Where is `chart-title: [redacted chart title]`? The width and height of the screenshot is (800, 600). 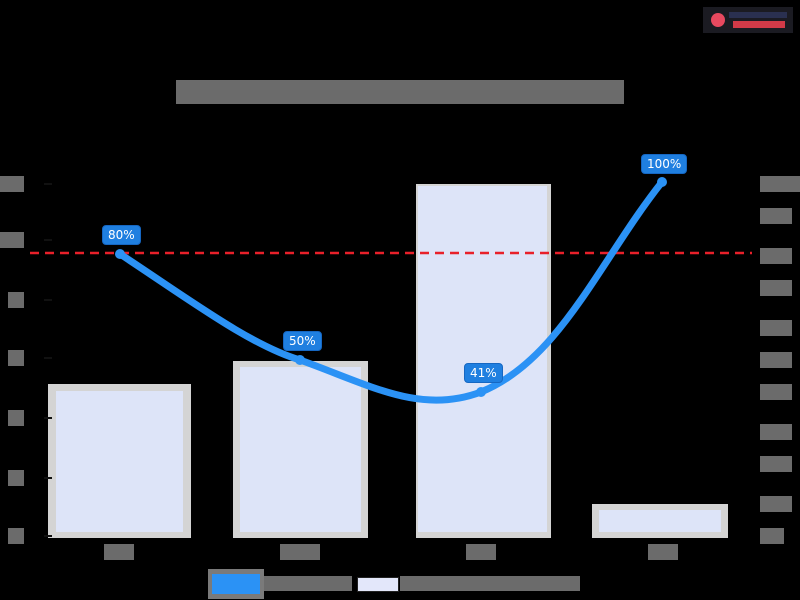
chart-title: [redacted chart title] is located at coordinates (400, 92).